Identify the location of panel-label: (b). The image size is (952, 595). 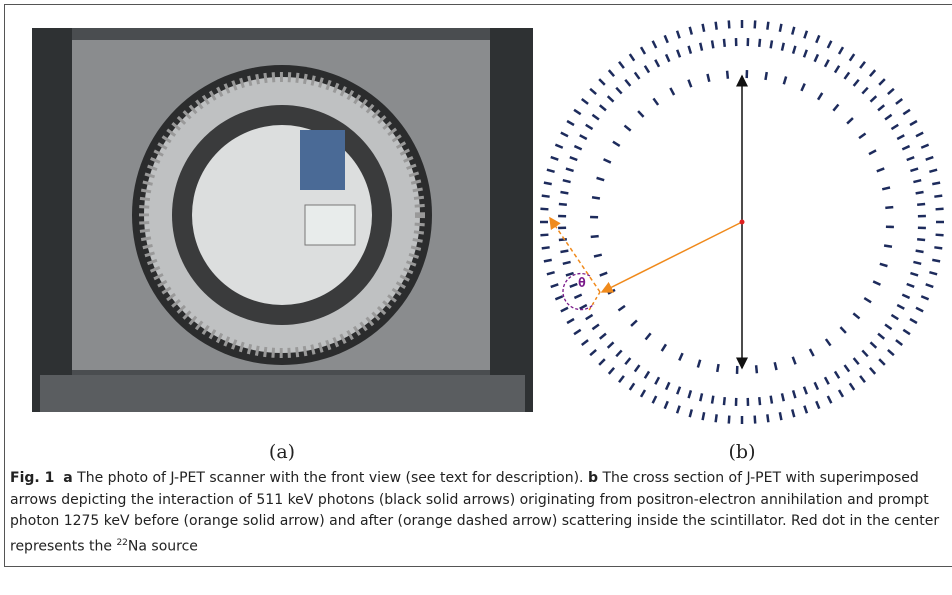
(742, 452).